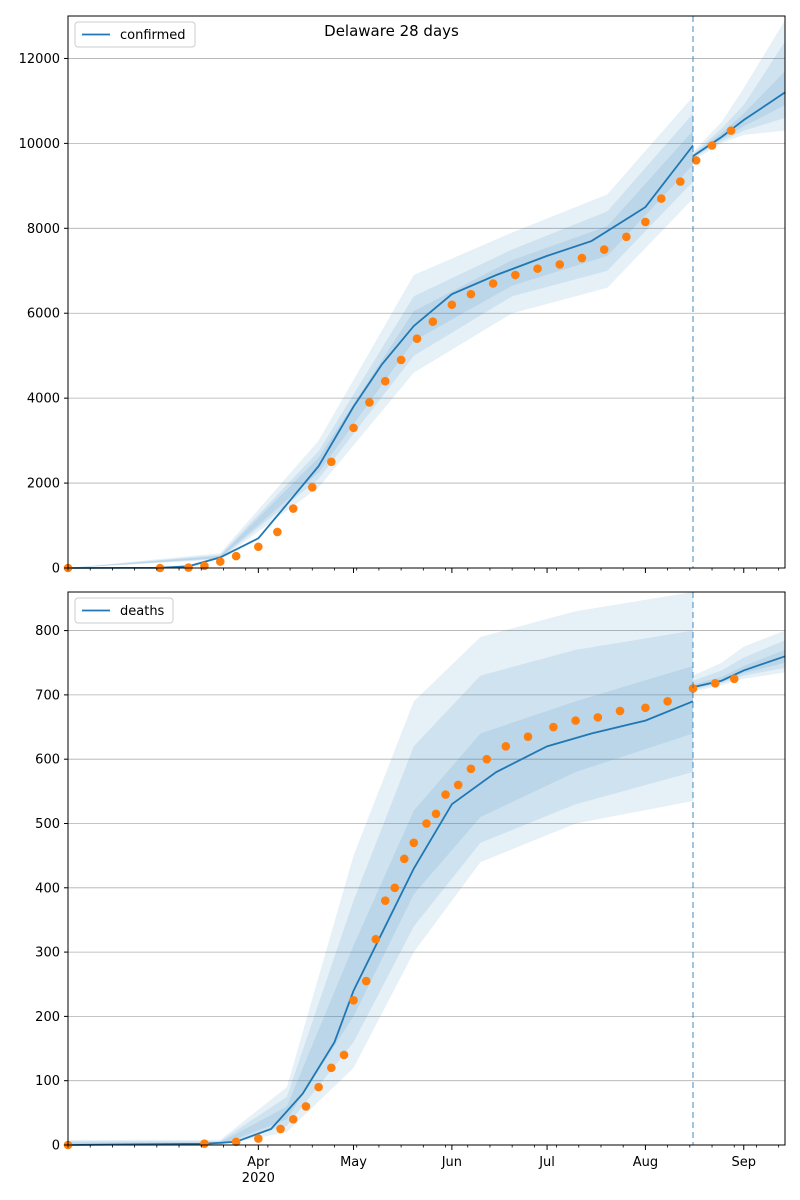 This screenshot has height=1200, width=800. Describe the element at coordinates (743, 1162) in the screenshot. I see `x-tick-label: Sep` at that location.